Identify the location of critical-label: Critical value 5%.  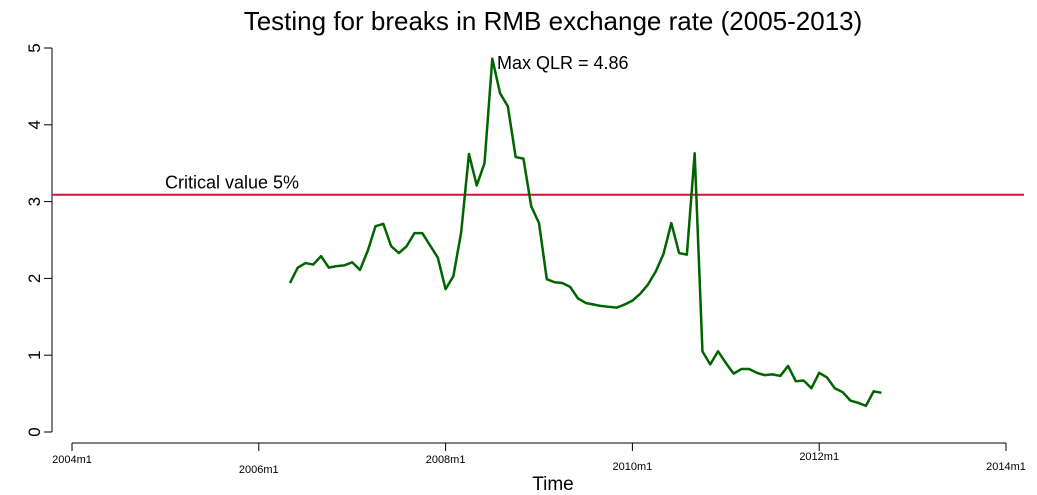
(232, 183).